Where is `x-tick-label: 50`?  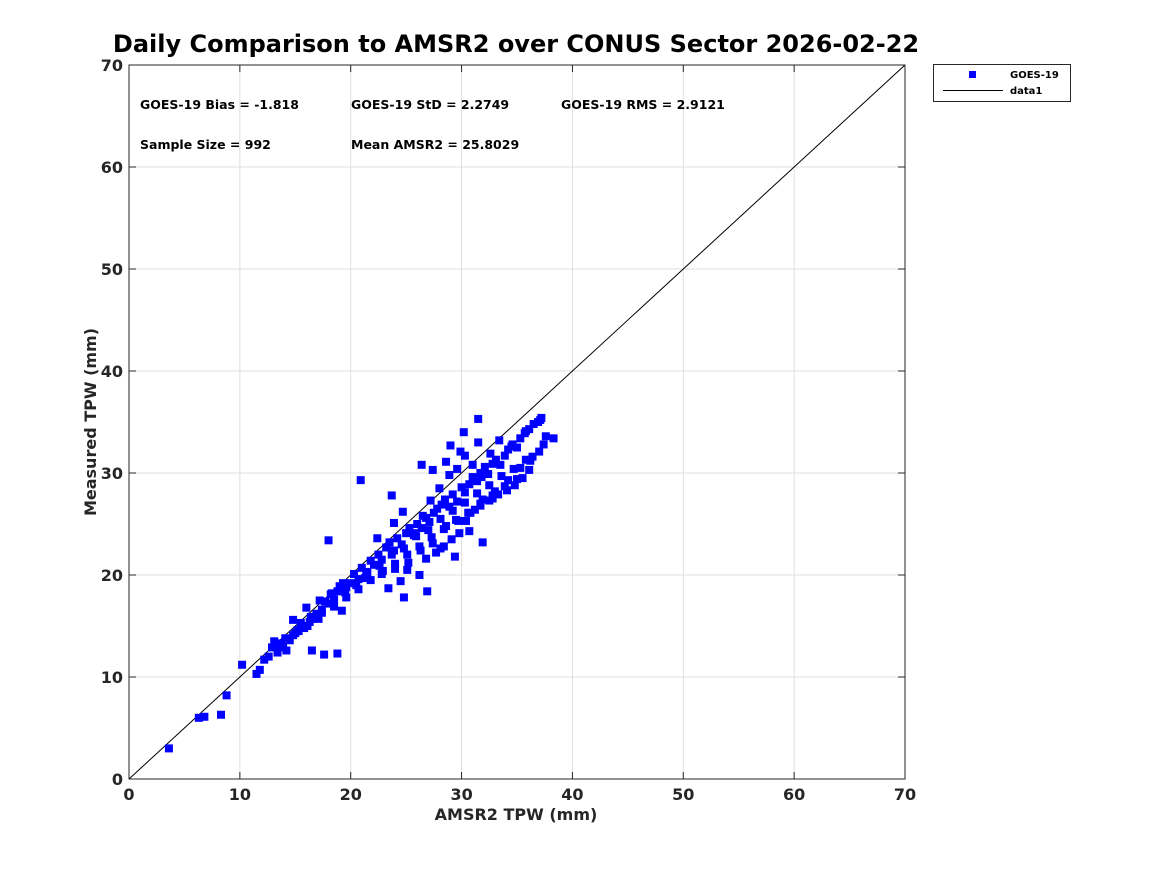 x-tick-label: 50 is located at coordinates (683, 794).